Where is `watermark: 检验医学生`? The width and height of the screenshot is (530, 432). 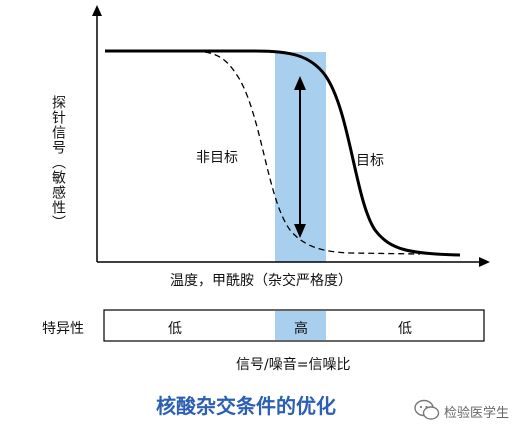 watermark: 检验医学生 is located at coordinates (477, 413).